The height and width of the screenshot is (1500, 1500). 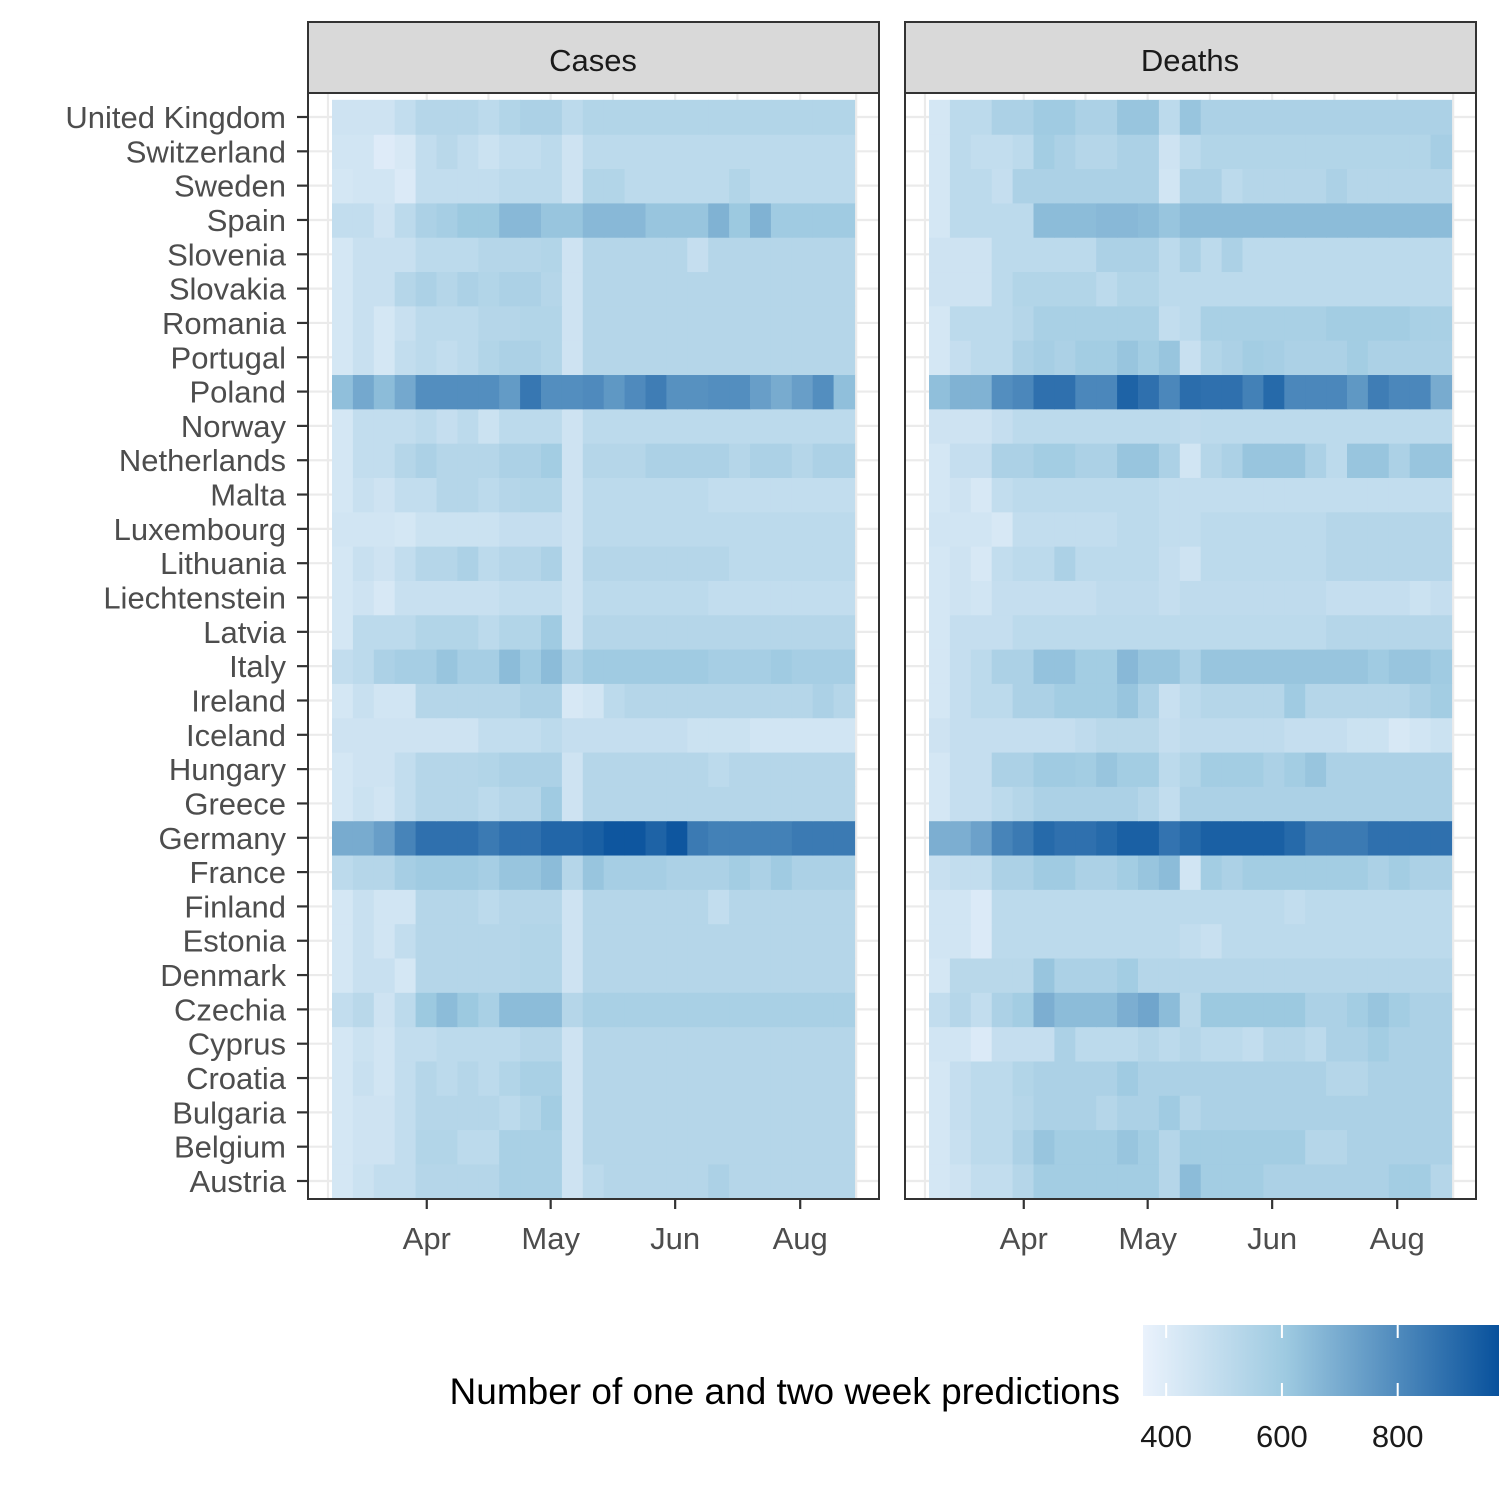 I want to click on y-tick-label: Denmark, so click(x=223, y=975).